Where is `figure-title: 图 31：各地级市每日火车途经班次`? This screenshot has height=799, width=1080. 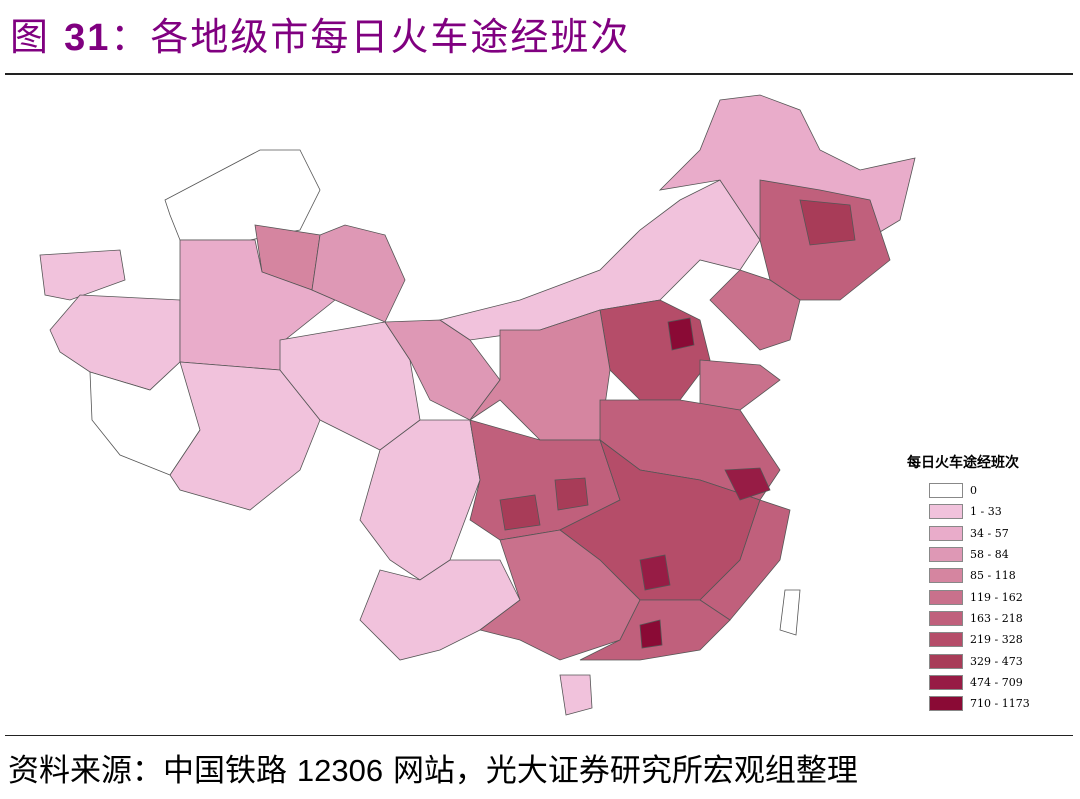
figure-title: 图 31：各地级市每日火车途经班次 is located at coordinates (320, 33).